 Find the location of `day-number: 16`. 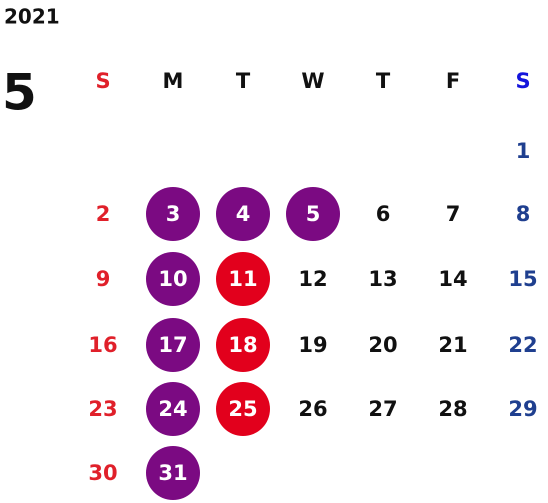

day-number: 16 is located at coordinates (102, 345).